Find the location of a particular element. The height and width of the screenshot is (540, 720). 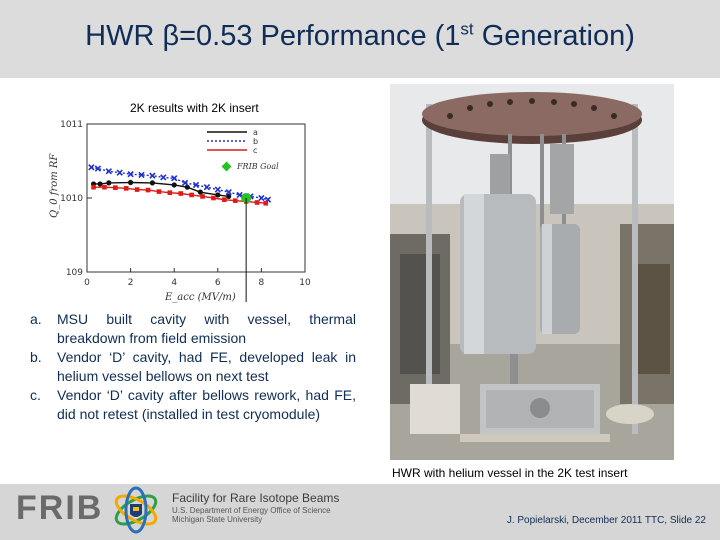

y-axis-label: Q_0 from RF is located at coordinates (54, 185).